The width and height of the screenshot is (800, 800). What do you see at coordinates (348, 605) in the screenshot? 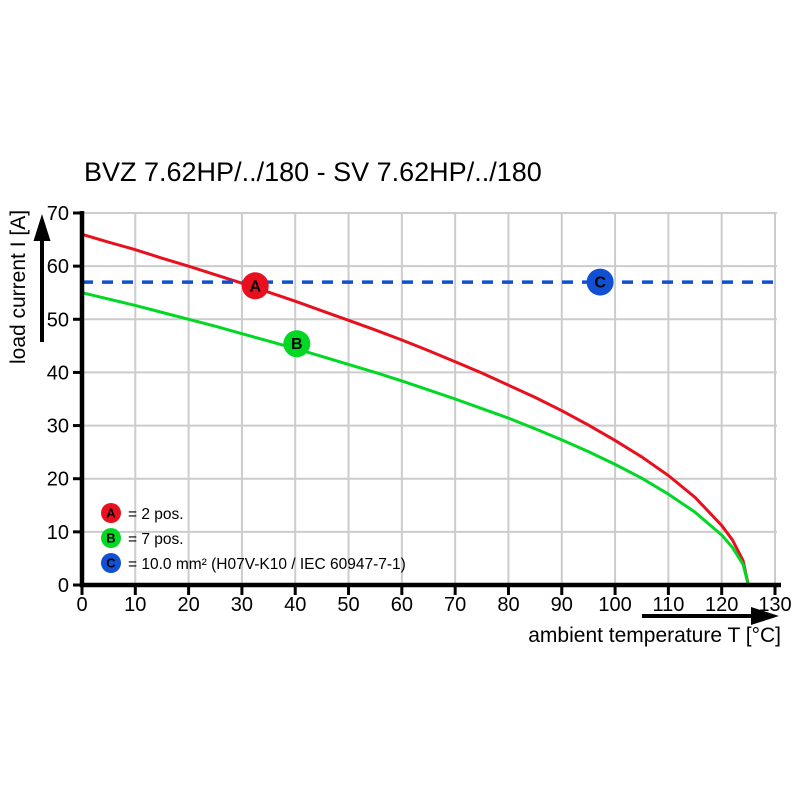
I see `x-tick-label: 50` at bounding box center [348, 605].